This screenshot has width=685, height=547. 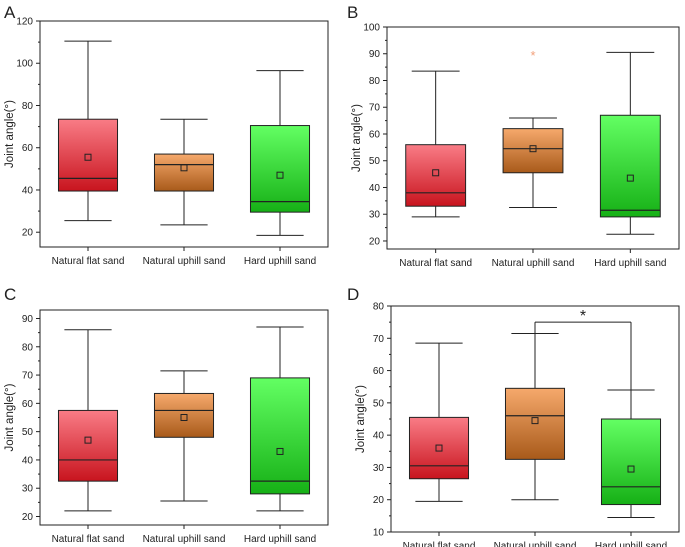 What do you see at coordinates (583, 349) in the screenshot?
I see `significance-bracket: *` at bounding box center [583, 349].